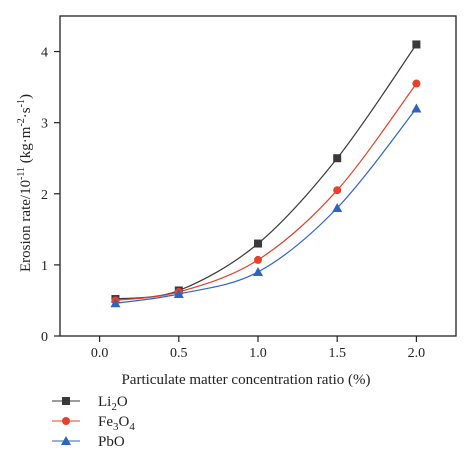 The width and height of the screenshot is (474, 466). I want to click on legend-item-fe3o4: Fe3O4, so click(93, 423).